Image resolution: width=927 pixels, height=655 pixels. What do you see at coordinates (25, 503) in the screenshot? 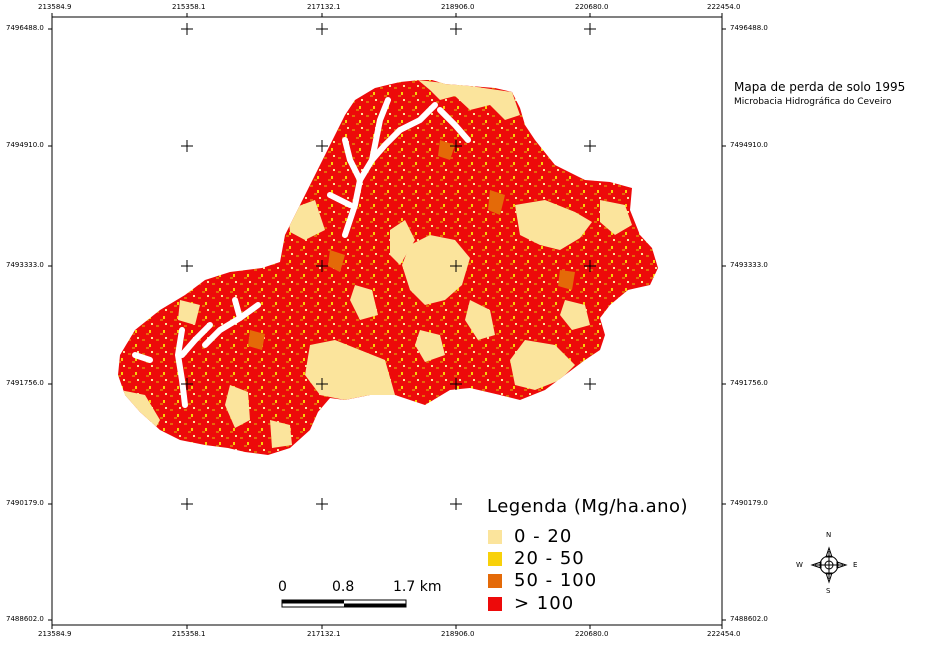
I see `y-tick-left-4: 7490179.0` at bounding box center [25, 503].